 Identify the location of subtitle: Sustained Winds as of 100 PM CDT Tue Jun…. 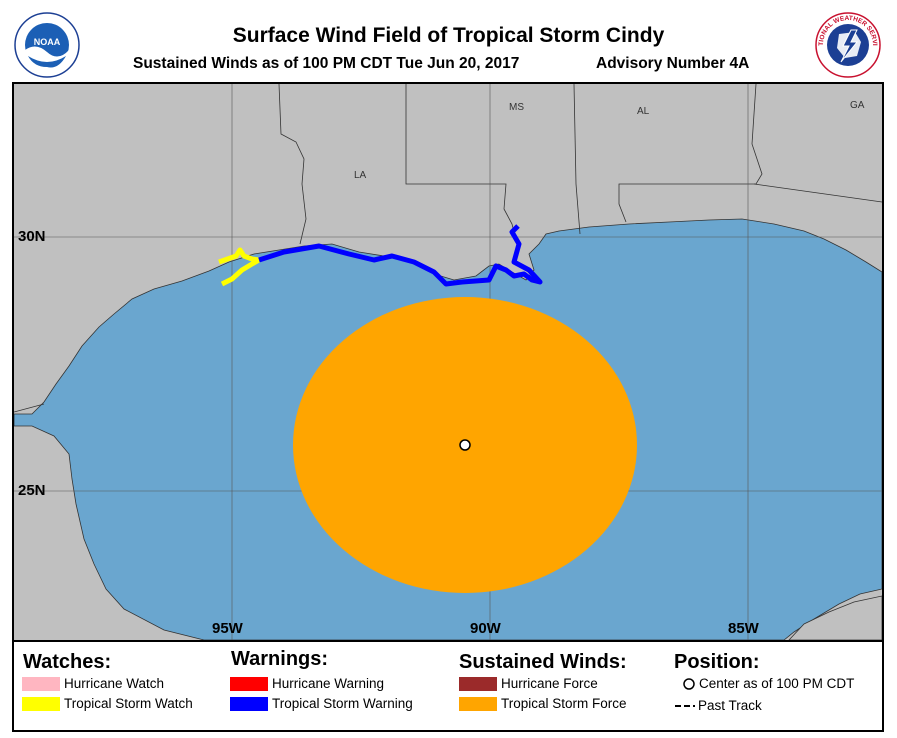
(326, 63).